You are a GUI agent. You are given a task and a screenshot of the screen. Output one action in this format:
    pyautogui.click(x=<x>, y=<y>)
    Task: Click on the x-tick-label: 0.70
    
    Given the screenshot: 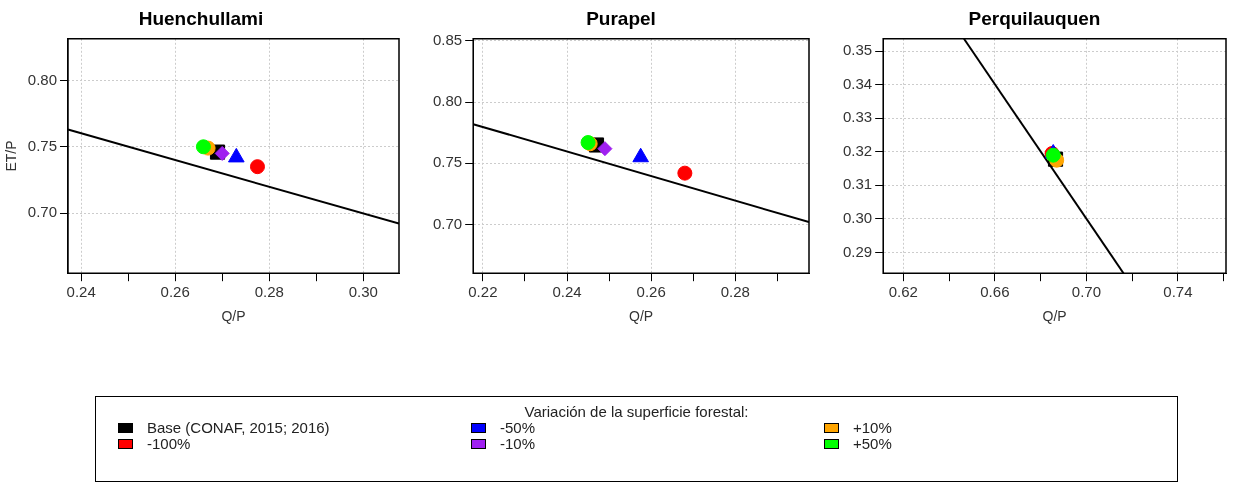 What is the action you would take?
    pyautogui.click(x=1086, y=292)
    